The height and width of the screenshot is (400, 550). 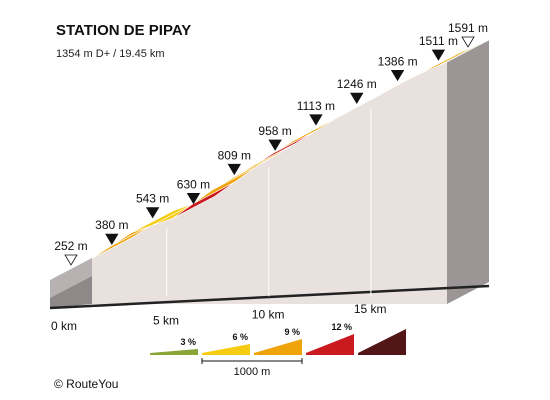 I want to click on profile-start-face, so click(x=71, y=278).